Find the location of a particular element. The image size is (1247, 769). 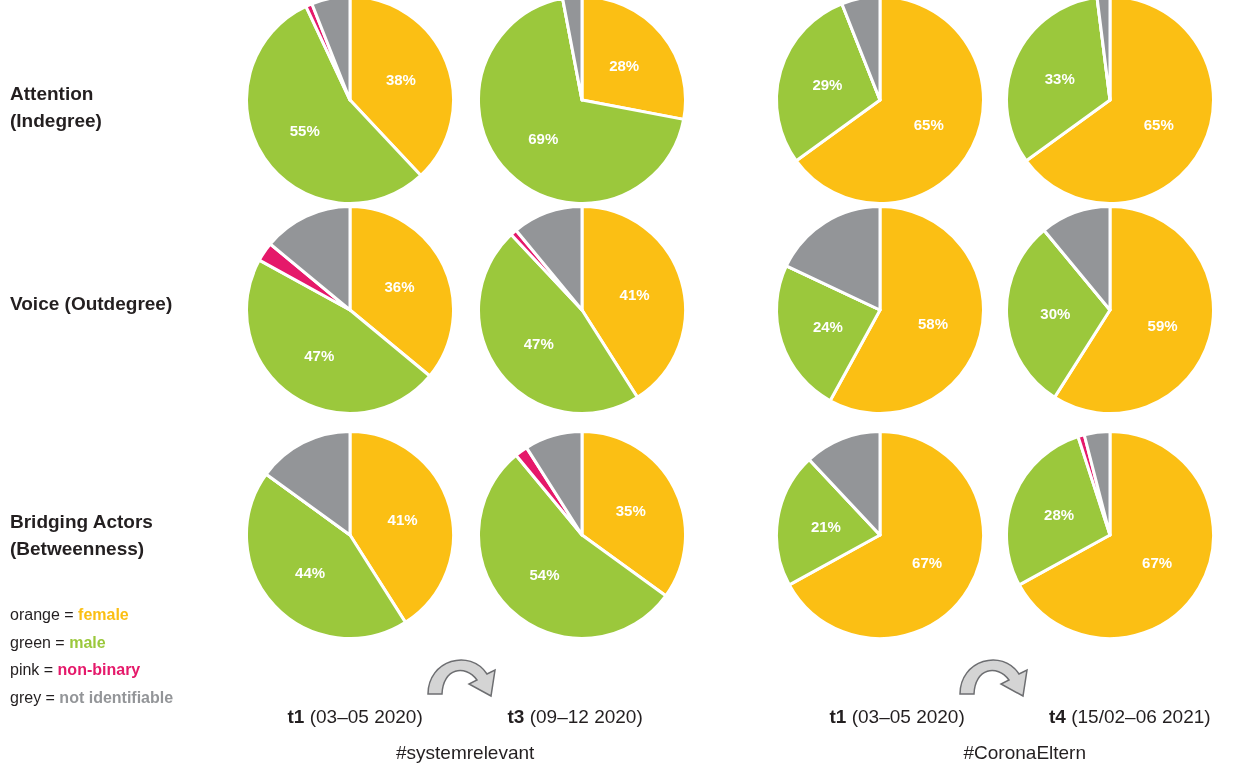

data-label: 54% is located at coordinates (544, 575).